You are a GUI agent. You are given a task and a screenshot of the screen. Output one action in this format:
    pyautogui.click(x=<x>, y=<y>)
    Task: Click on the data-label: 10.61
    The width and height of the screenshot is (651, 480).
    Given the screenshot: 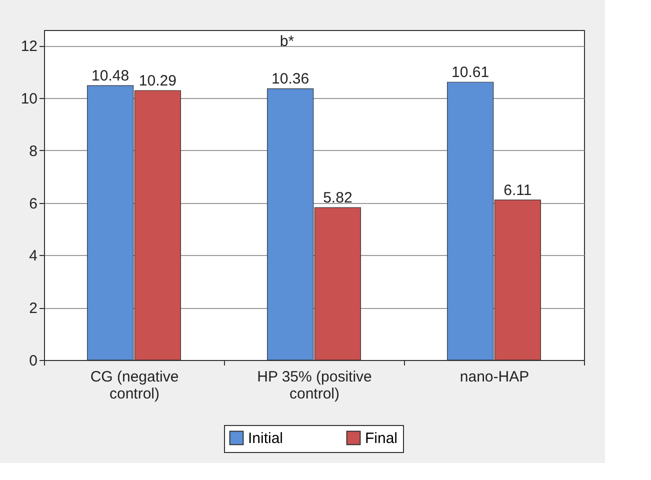 What is the action you would take?
    pyautogui.click(x=471, y=73)
    